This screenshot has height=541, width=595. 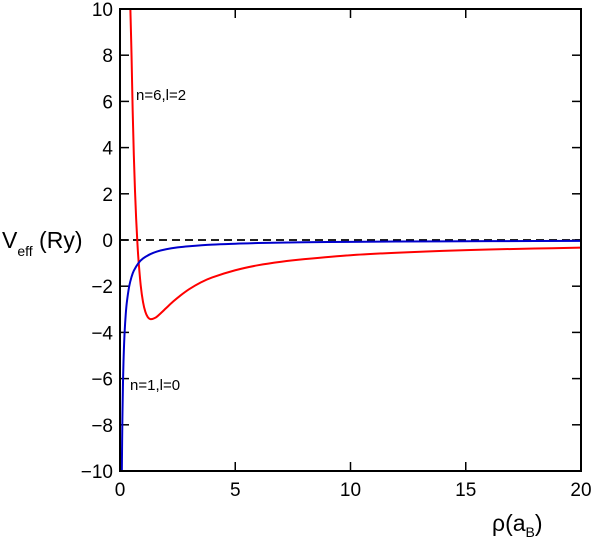 I want to click on x-axis-title: ρ(aB), so click(x=517, y=525).